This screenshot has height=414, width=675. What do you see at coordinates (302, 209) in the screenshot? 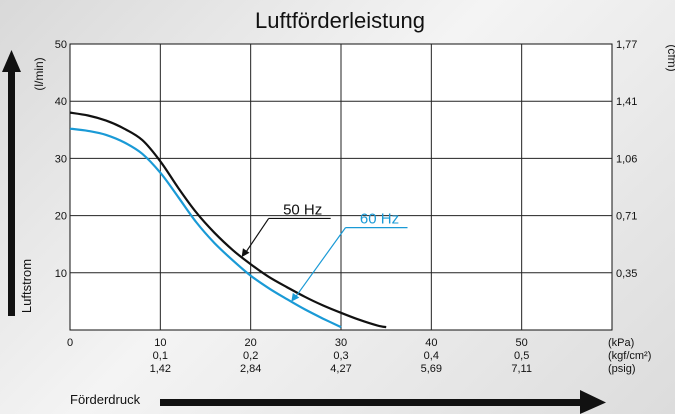
I see `series-label-0: 50 Hz` at bounding box center [302, 209].